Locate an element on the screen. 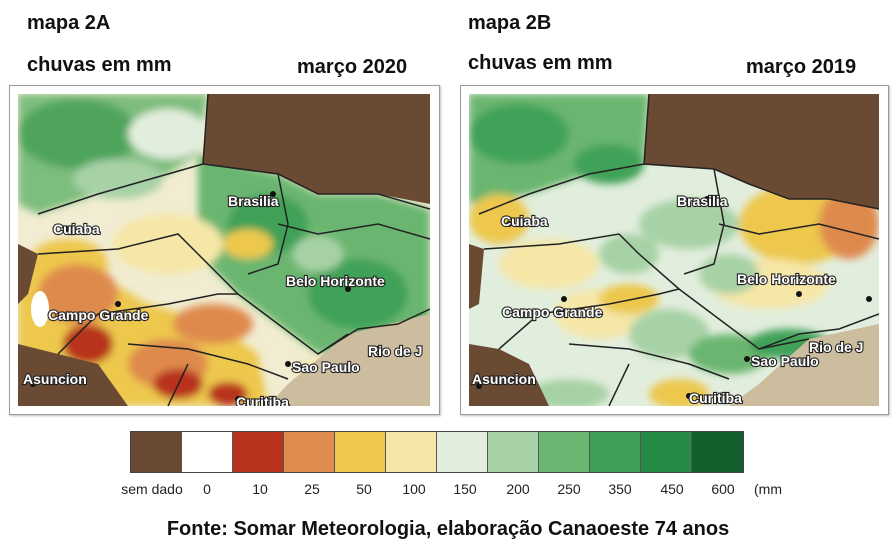  rainfall-legend is located at coordinates (437, 452).